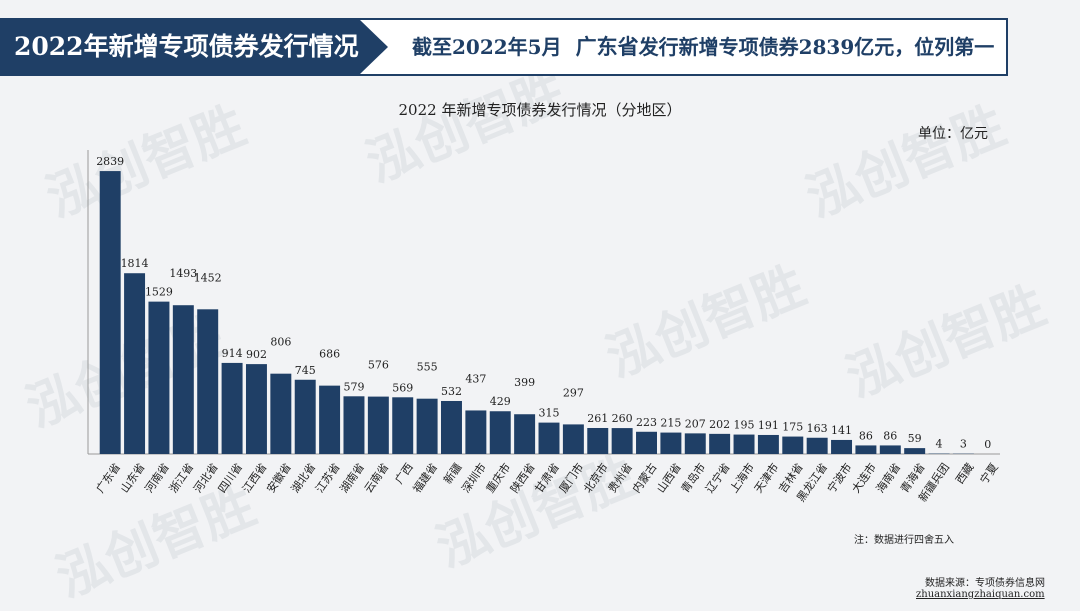  What do you see at coordinates (304, 478) in the screenshot?
I see `category-label: 湖北省` at bounding box center [304, 478].